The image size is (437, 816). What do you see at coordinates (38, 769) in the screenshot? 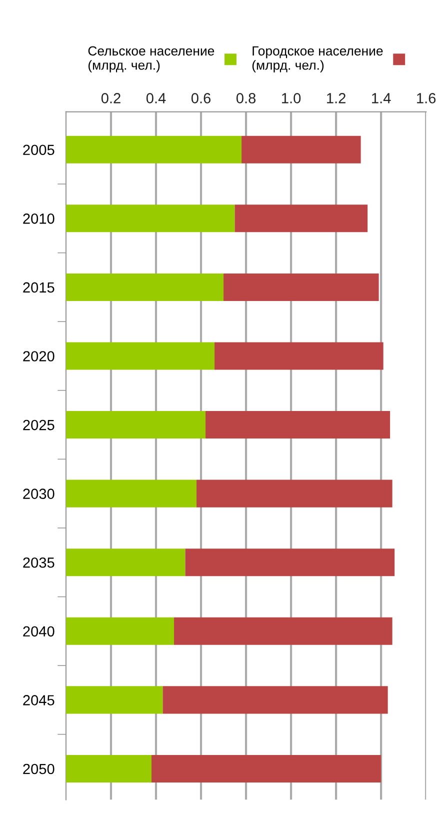
I see `y-tick-label: 2050` at bounding box center [38, 769].